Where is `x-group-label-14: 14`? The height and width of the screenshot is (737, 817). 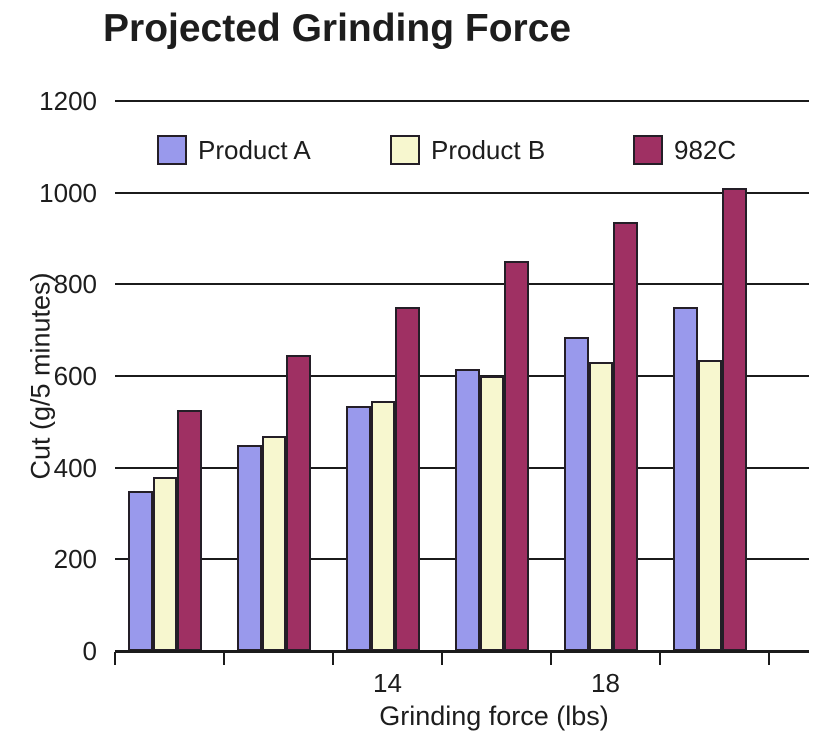 x-group-label-14: 14 is located at coordinates (387, 683).